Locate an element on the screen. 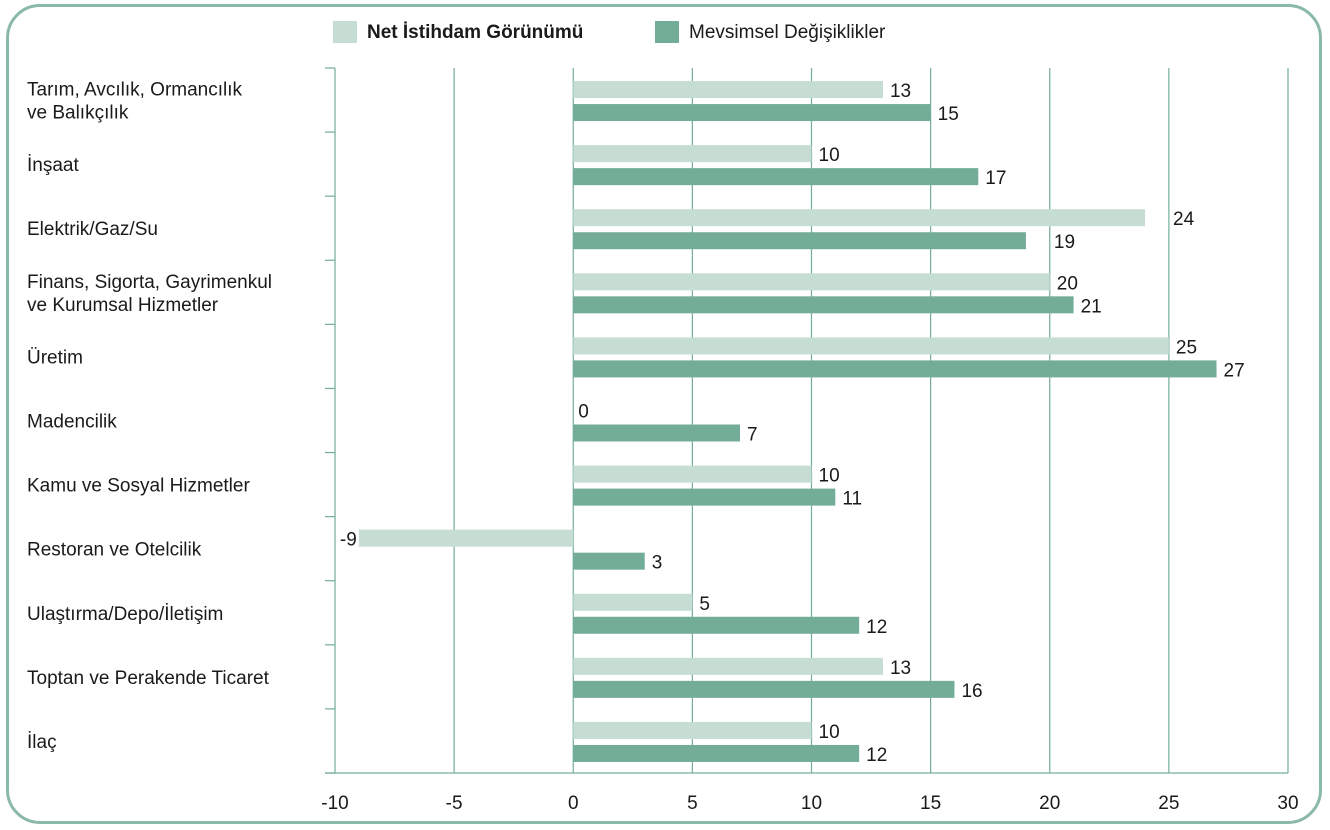  x-tick-label: 20 is located at coordinates (1049, 803).